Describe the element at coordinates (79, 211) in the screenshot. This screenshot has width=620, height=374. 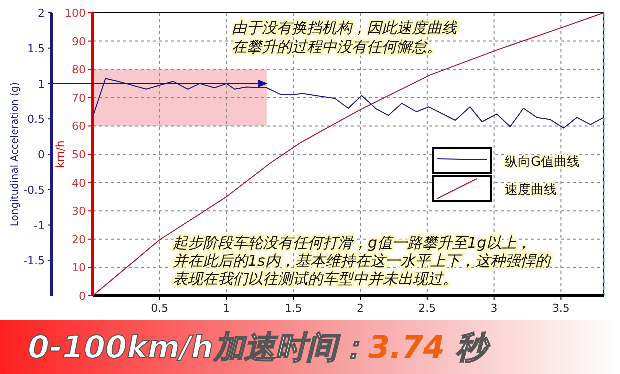
I see `y-tick-label: 30` at that location.